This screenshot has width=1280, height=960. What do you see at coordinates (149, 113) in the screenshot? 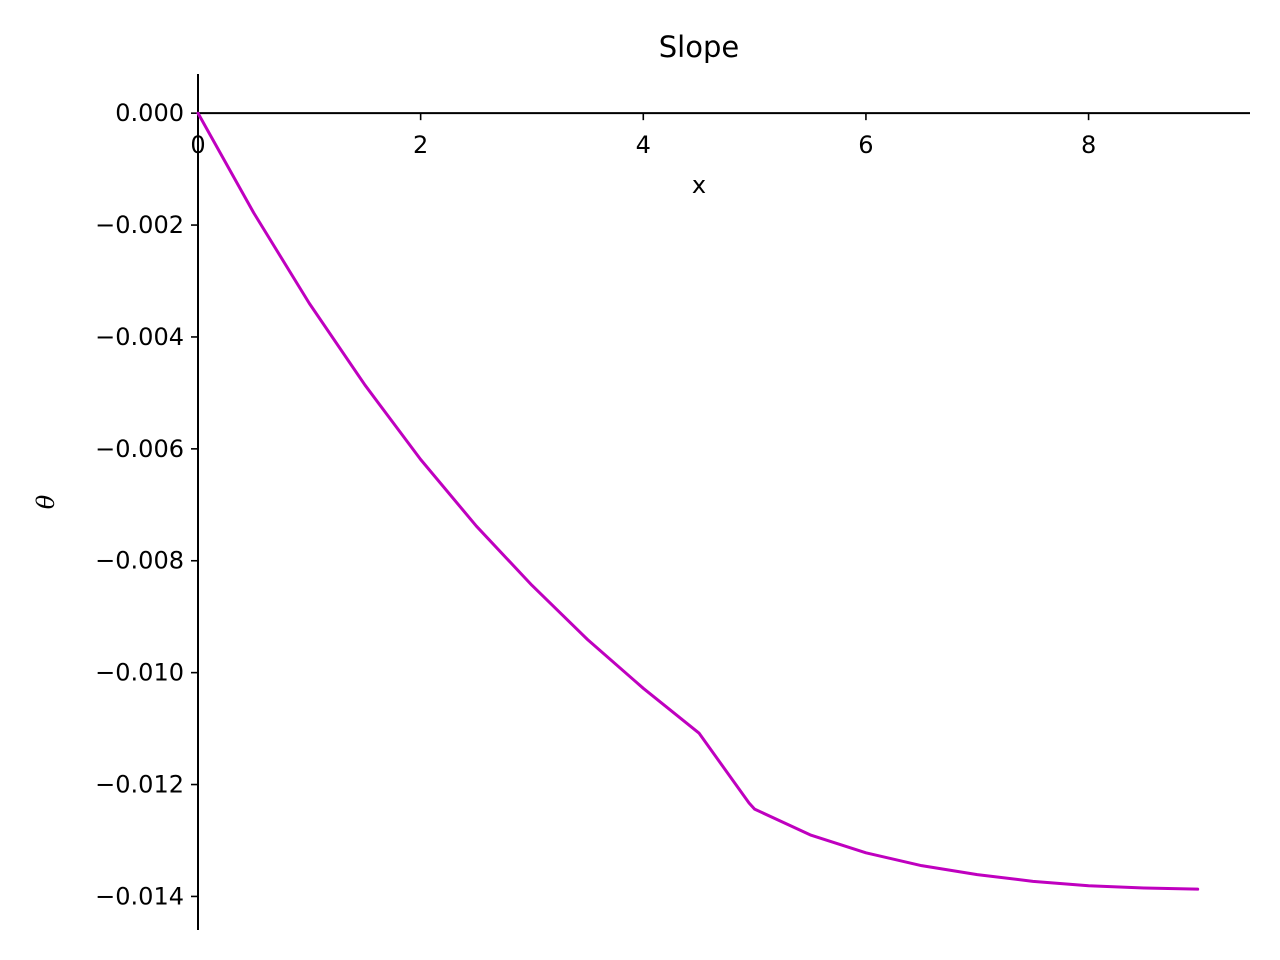
I see `y-tick-label: 0.000` at bounding box center [149, 113].